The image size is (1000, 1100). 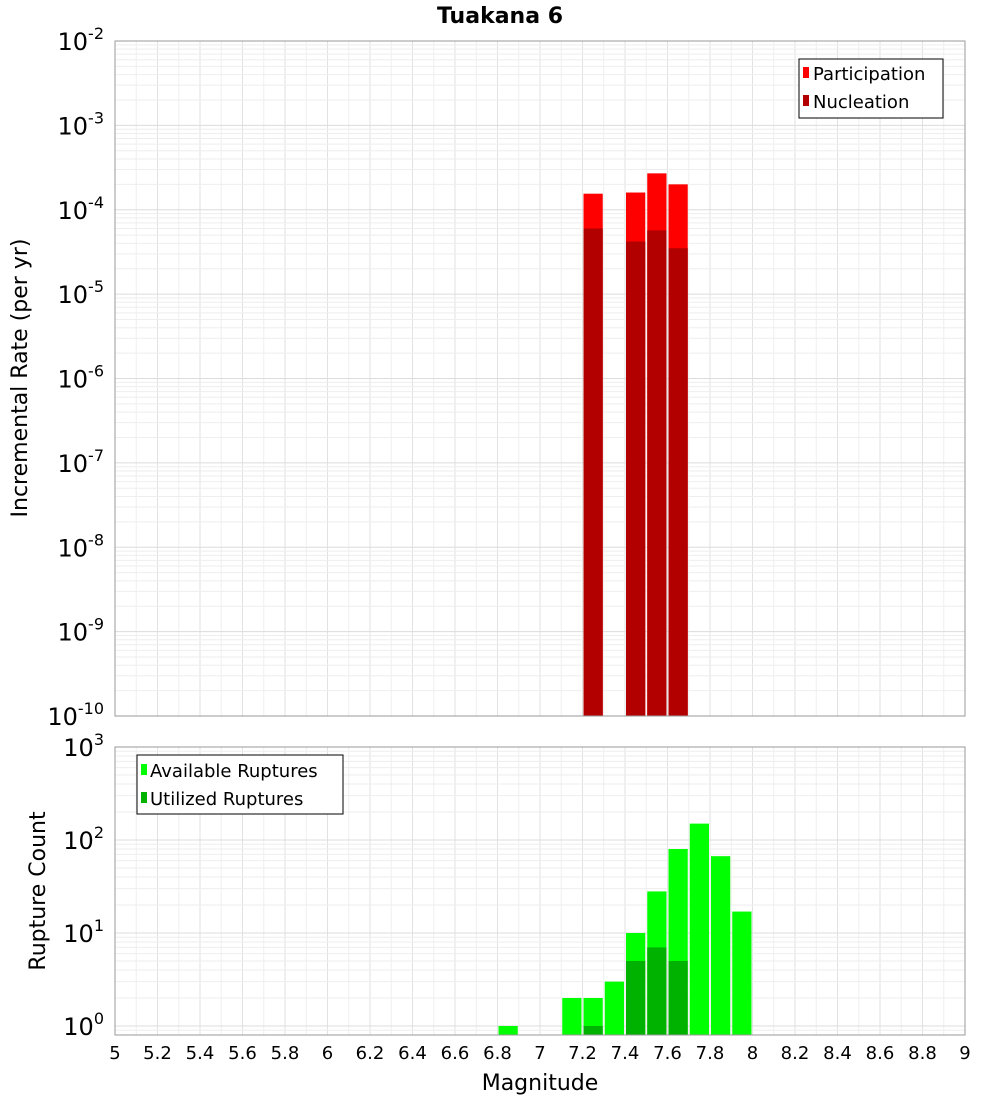 I want to click on nucleation-legend-label: Nucleation, so click(x=861, y=102).